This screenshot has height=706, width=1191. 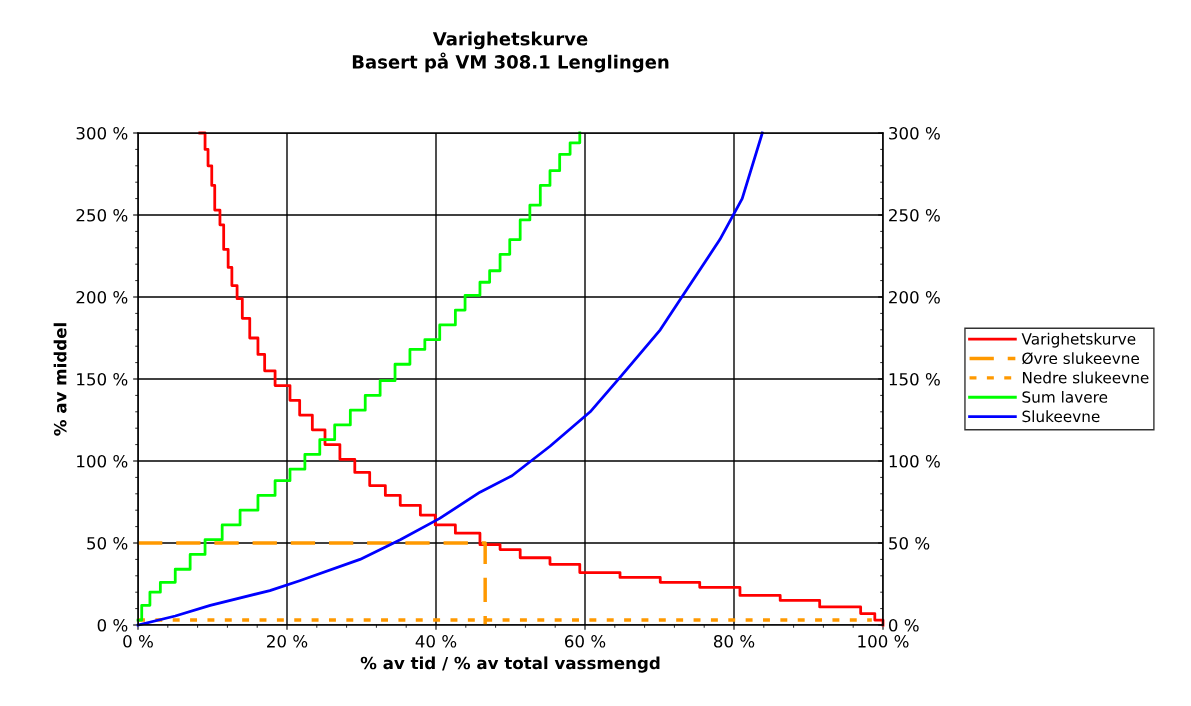 I want to click on y-axis-title: % av middel, so click(x=60, y=379).